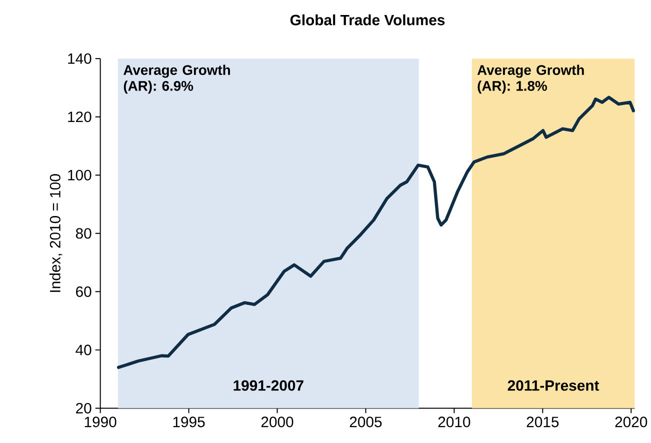 The image size is (651, 443). I want to click on y-tick-label: 120, so click(80, 117).